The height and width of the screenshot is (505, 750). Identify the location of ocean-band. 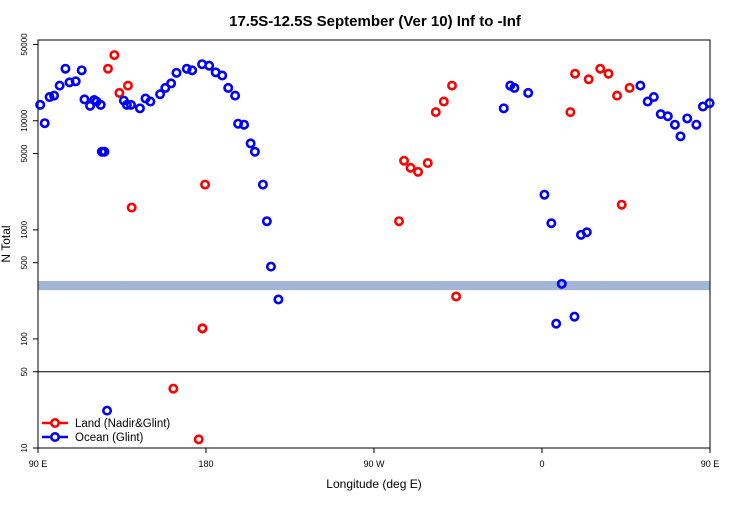
(374, 285).